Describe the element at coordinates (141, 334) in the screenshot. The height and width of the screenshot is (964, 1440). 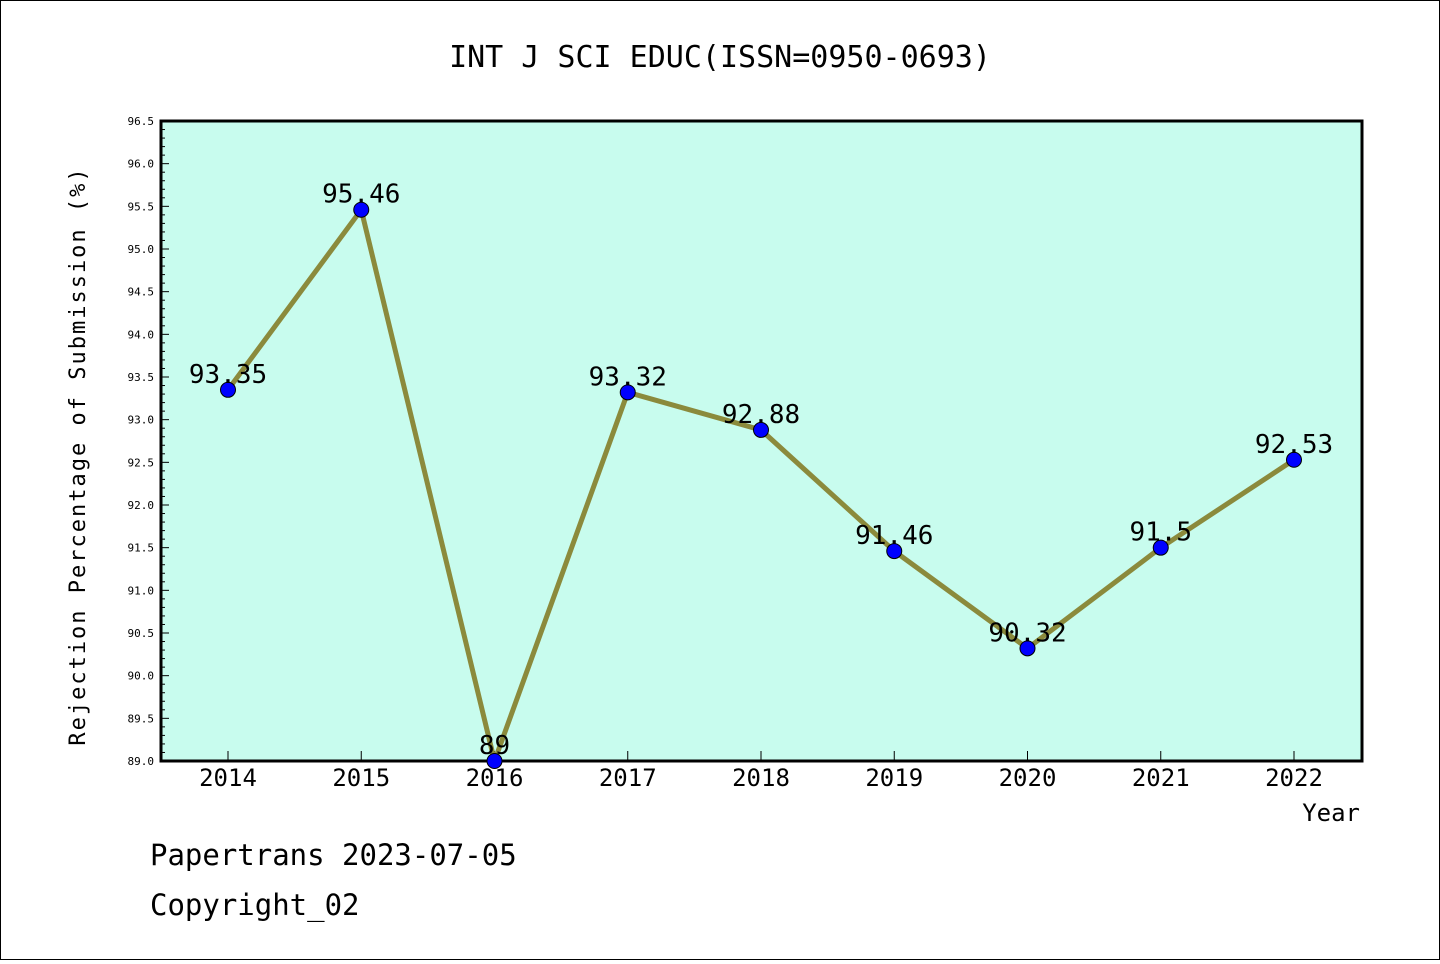
I see `y-tick-label: 94.0` at that location.